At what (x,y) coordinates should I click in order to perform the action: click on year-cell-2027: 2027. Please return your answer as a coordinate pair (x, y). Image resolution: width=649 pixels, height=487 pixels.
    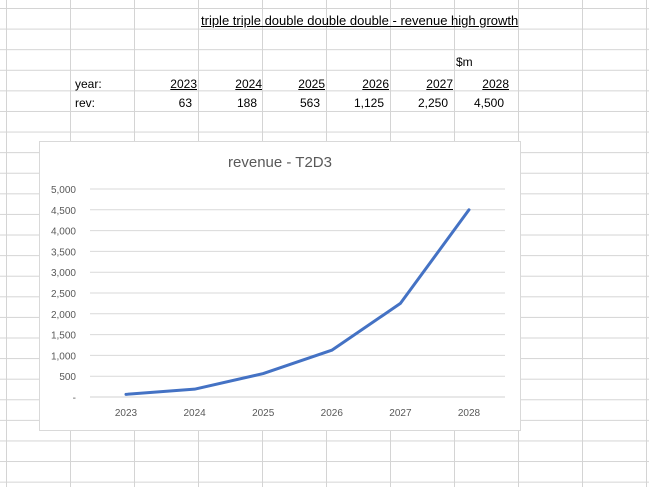
    Looking at the image, I should click on (439, 84).